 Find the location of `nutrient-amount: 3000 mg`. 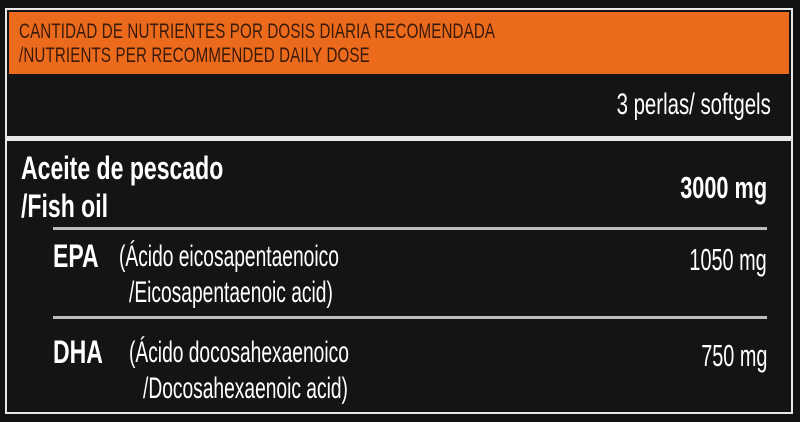

nutrient-amount: 3000 mg is located at coordinates (723, 187).